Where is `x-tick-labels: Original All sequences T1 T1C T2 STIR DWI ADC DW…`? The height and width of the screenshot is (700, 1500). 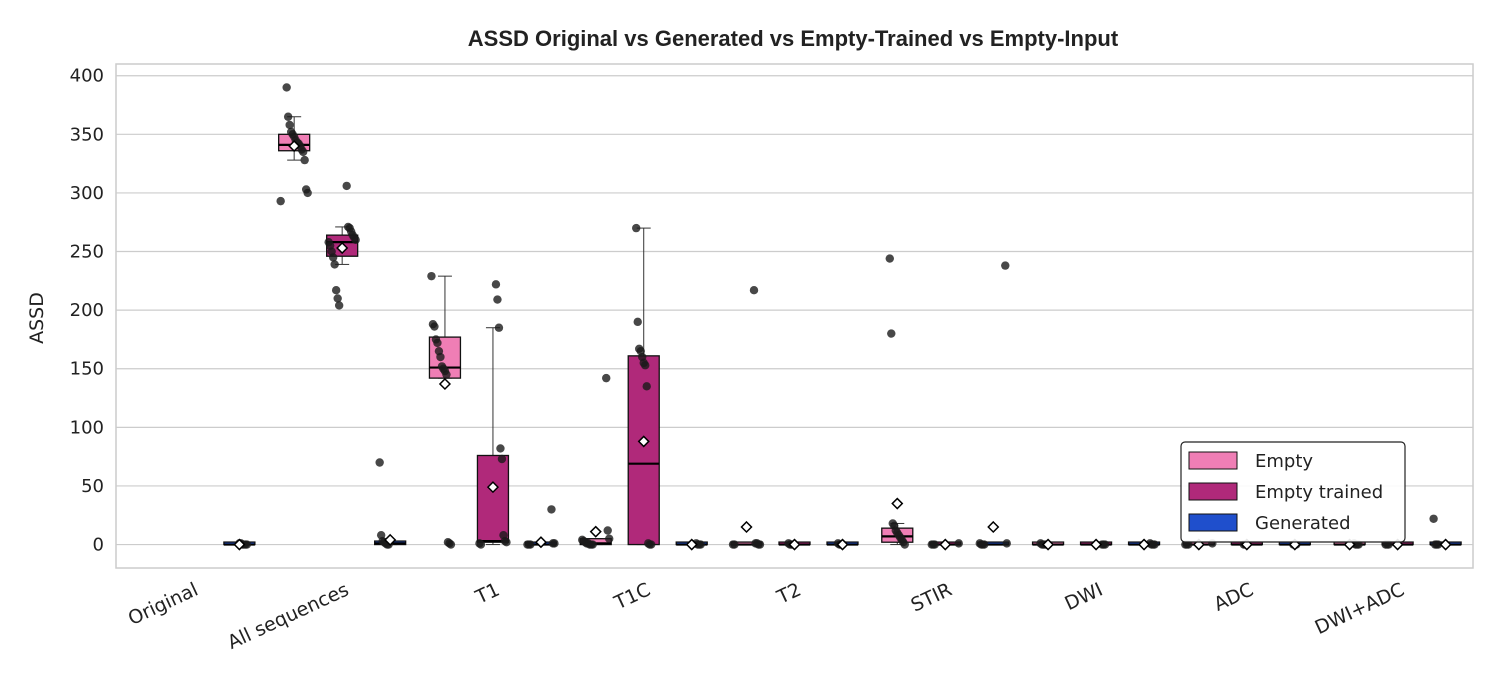
x-tick-labels: Original All sequences T1 T1C T2 STIR DWI ADC DW… is located at coordinates (766, 616).